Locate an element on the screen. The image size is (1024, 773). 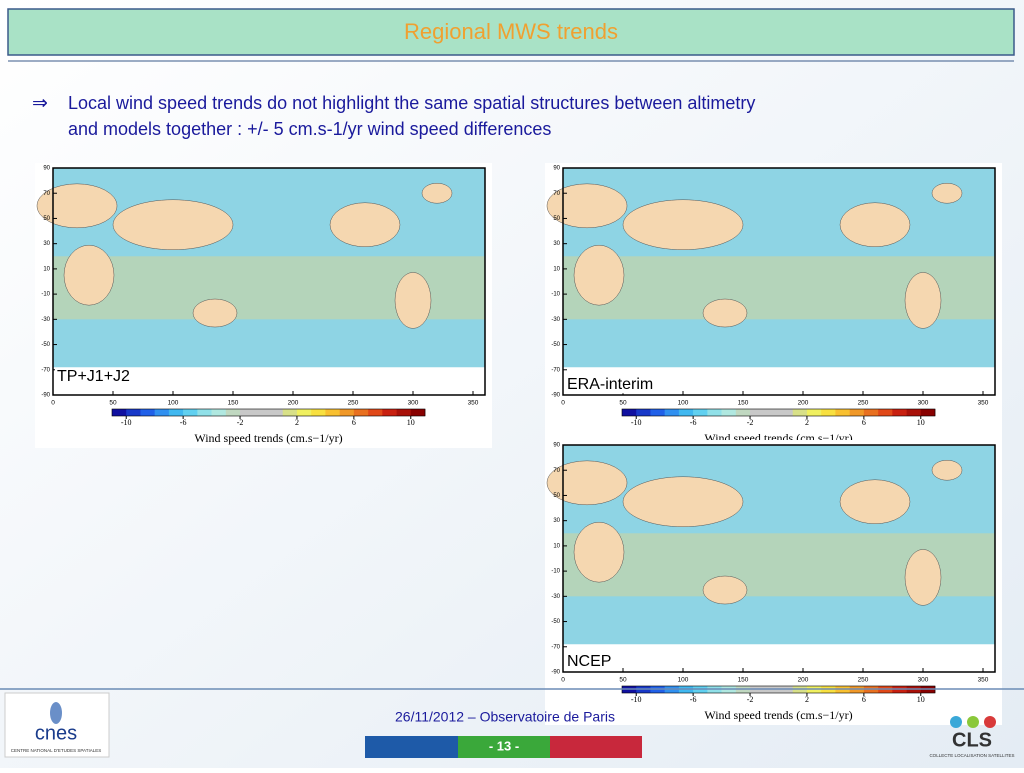
y-tick-label: 10 is located at coordinates (556, 546).